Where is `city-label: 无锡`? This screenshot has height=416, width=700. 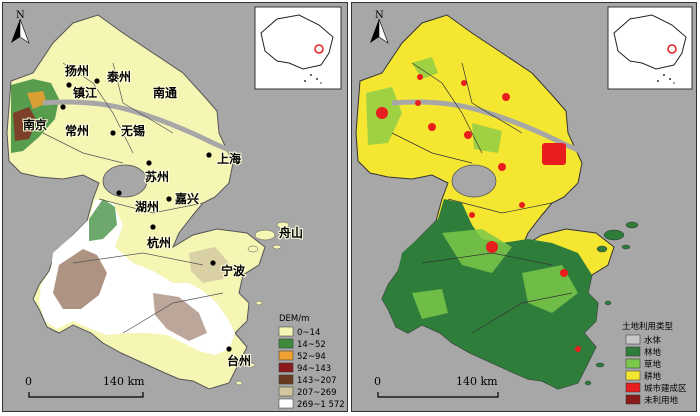
city-label: 无锡 is located at coordinates (132, 130).